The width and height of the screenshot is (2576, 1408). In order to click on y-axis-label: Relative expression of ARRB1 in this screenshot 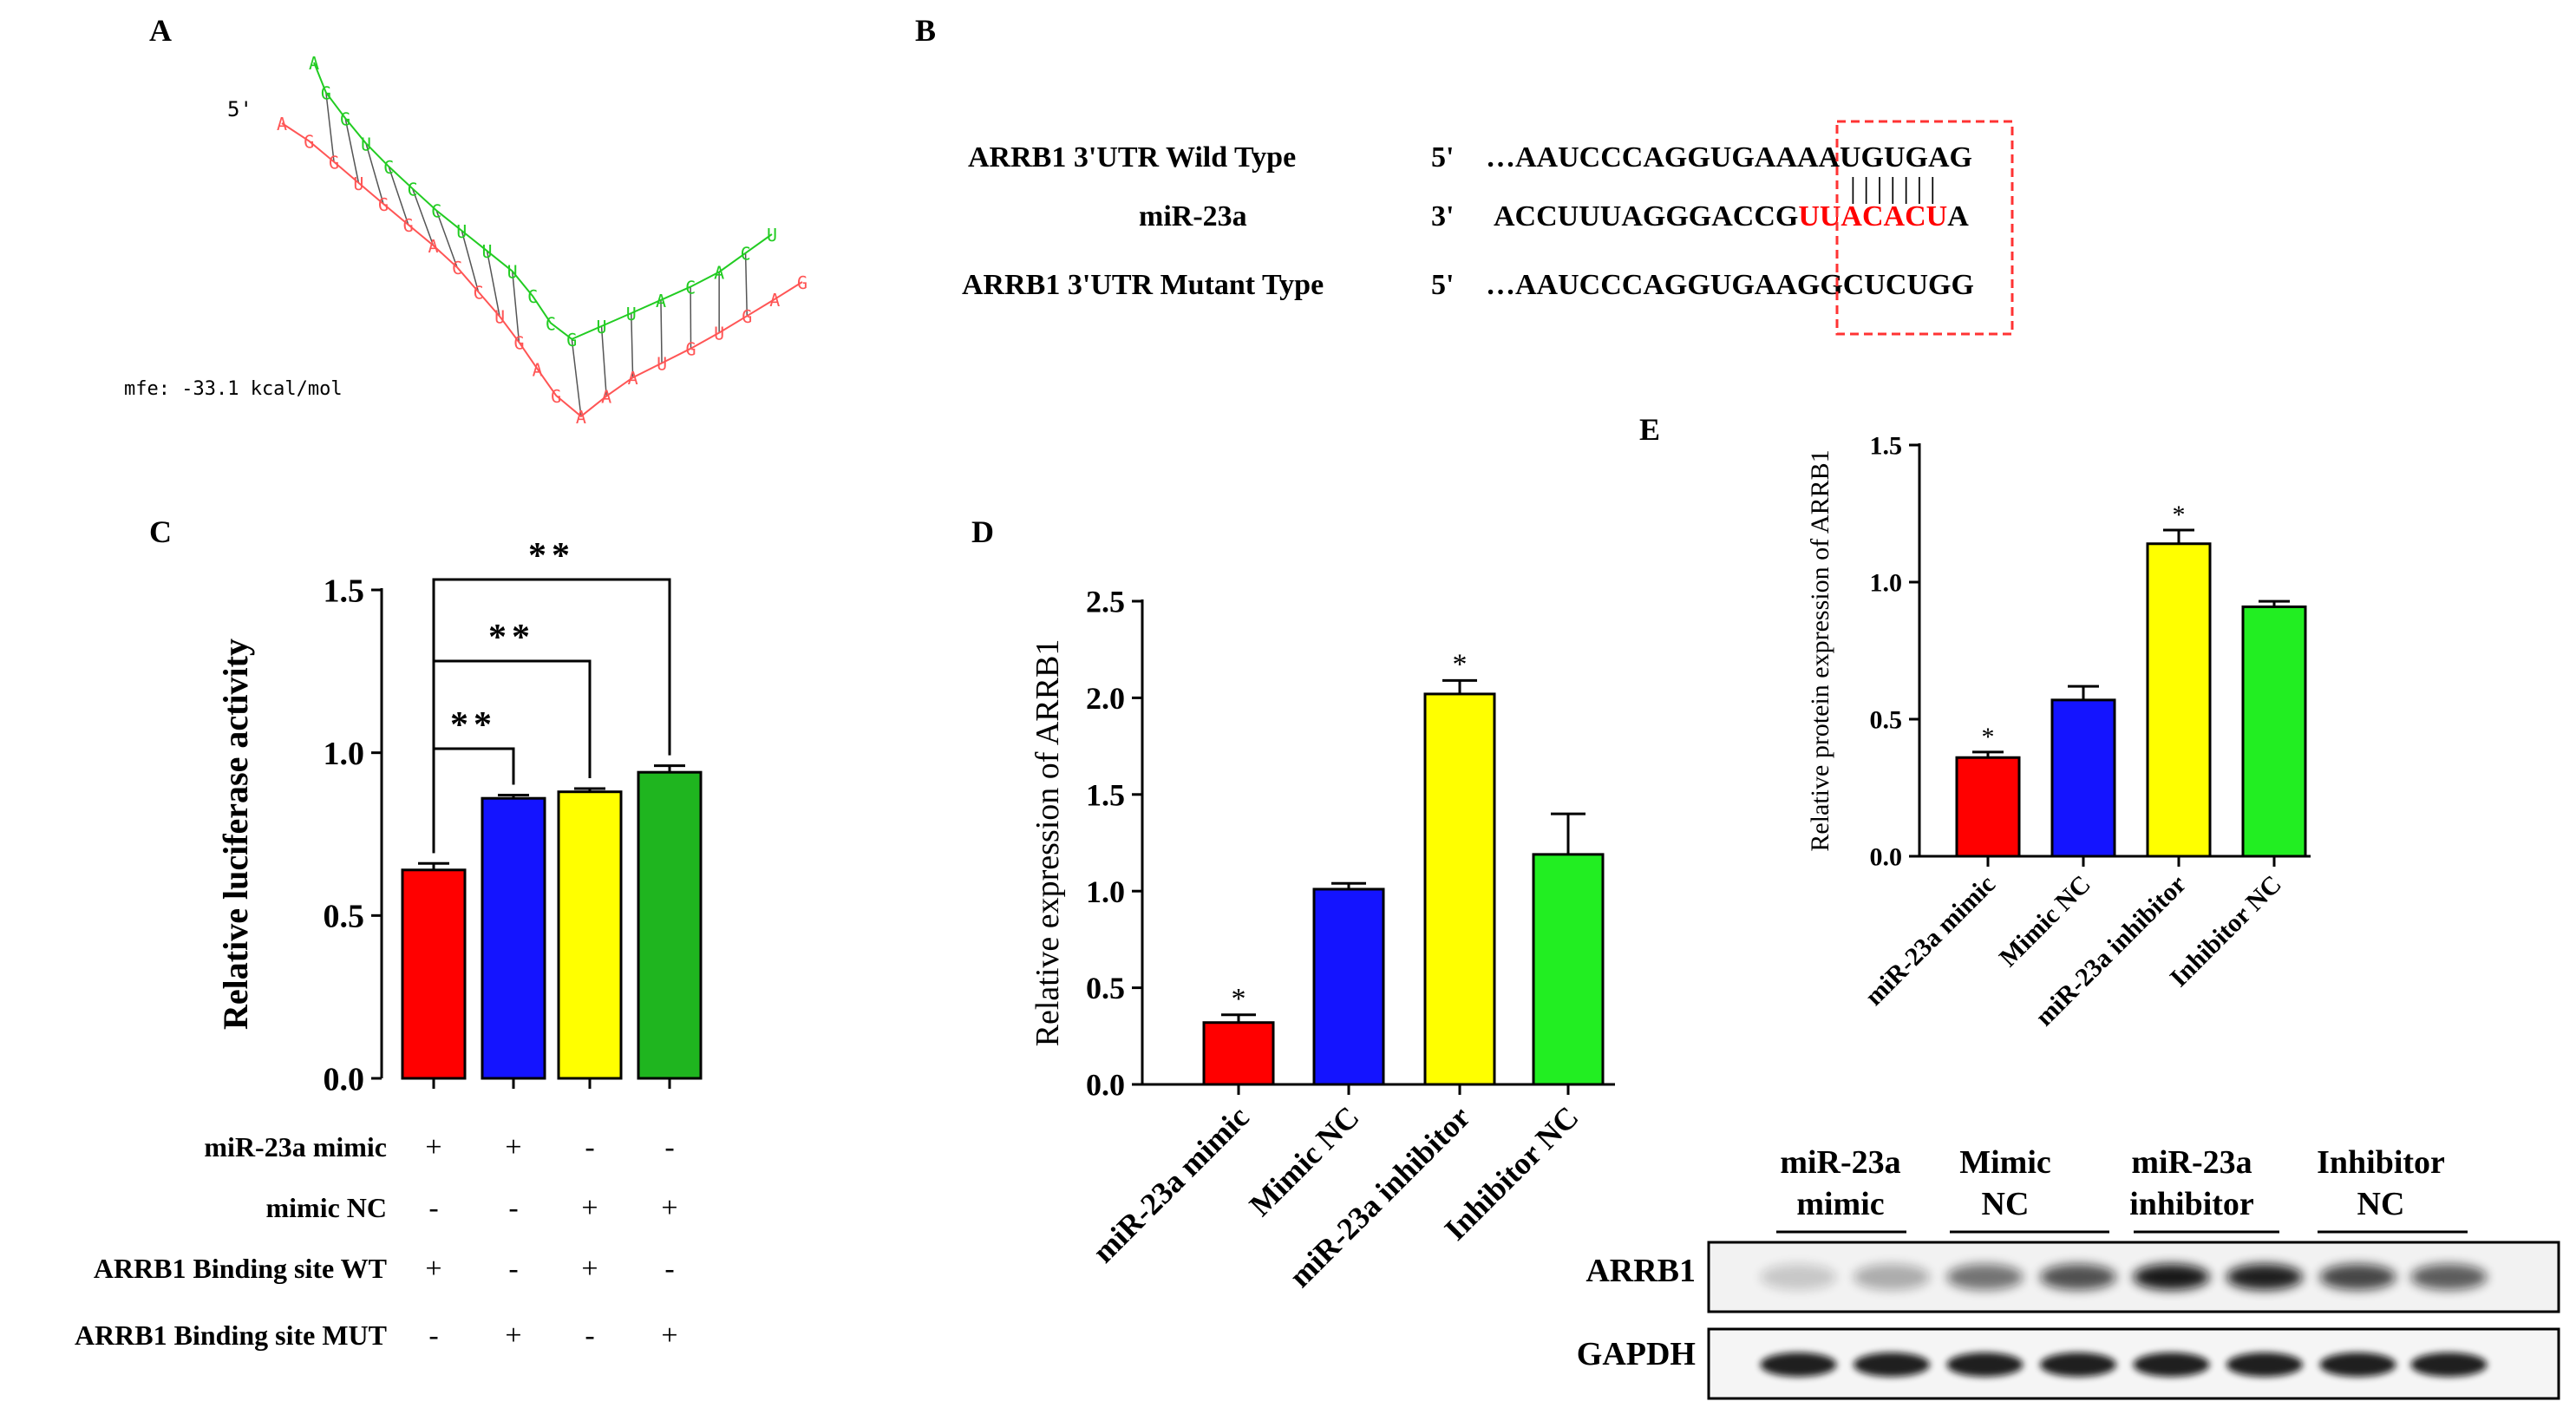, I will do `click(1048, 843)`.